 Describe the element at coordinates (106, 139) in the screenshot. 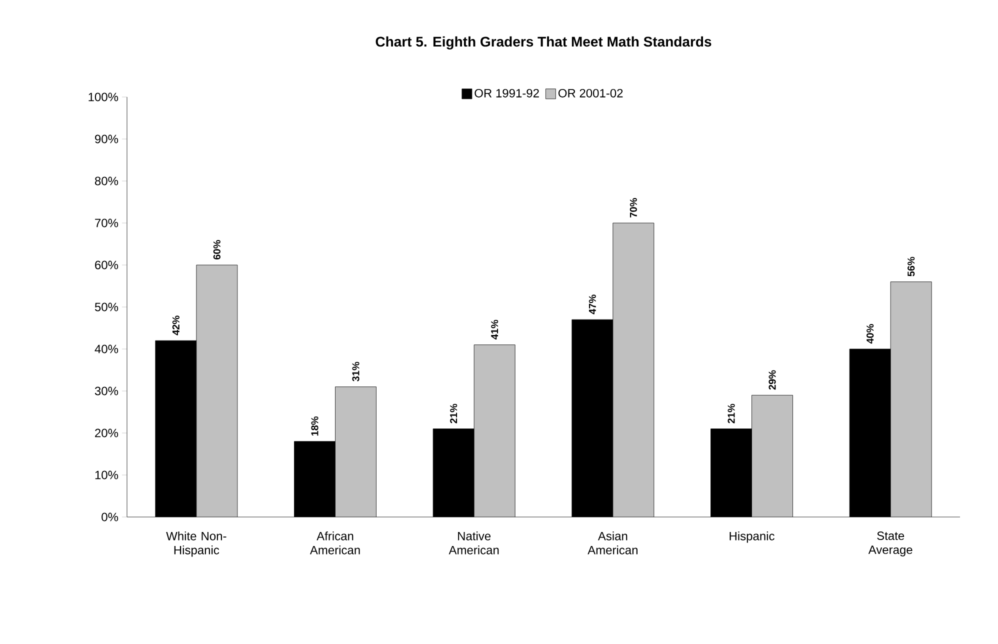

I see `y-tick-label: 90%` at that location.